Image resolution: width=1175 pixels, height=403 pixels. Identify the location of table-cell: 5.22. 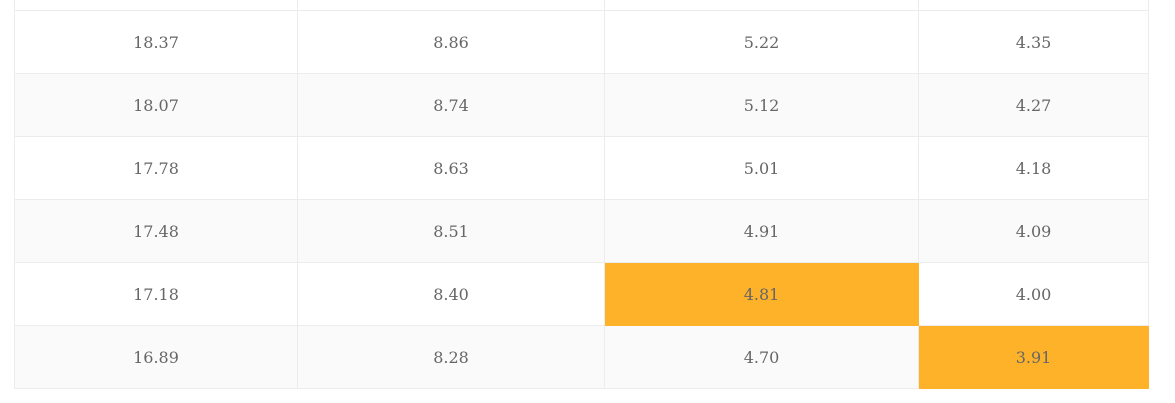
(761, 42).